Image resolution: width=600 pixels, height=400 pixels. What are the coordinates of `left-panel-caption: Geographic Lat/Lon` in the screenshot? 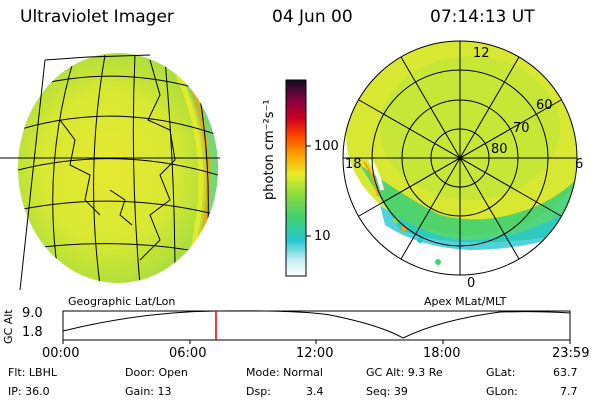 It's located at (122, 301).